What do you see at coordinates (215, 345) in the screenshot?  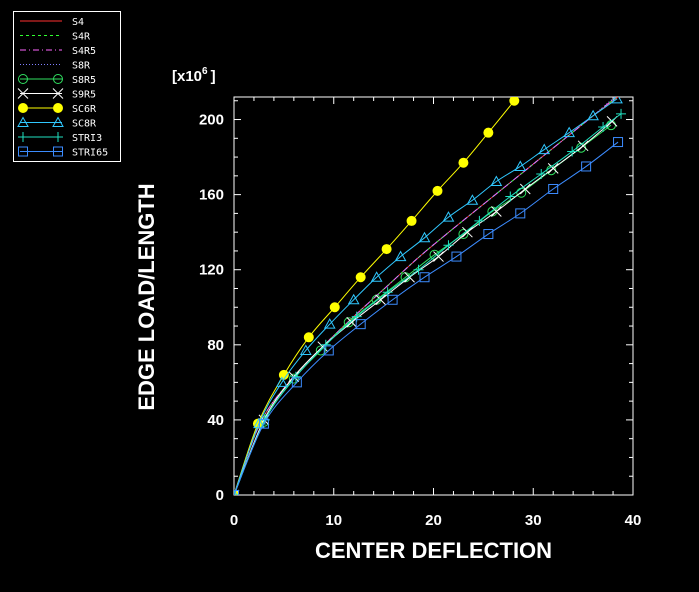 I see `y-tick-label: 80` at bounding box center [215, 345].